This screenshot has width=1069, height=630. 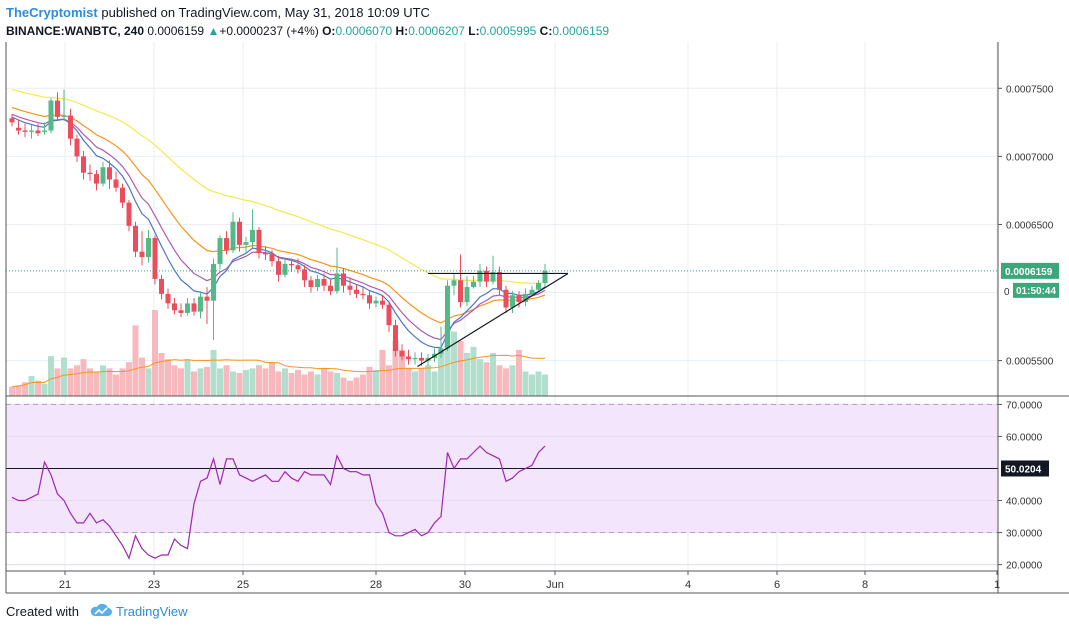 What do you see at coordinates (465, 585) in the screenshot?
I see `time-tick-label: 30` at bounding box center [465, 585].